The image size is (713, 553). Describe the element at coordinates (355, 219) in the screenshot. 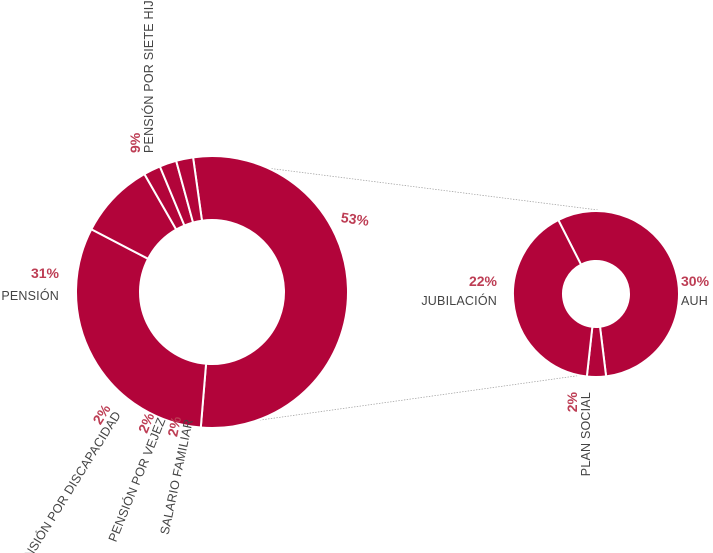

I see `main-pct-label-0: 53%` at that location.